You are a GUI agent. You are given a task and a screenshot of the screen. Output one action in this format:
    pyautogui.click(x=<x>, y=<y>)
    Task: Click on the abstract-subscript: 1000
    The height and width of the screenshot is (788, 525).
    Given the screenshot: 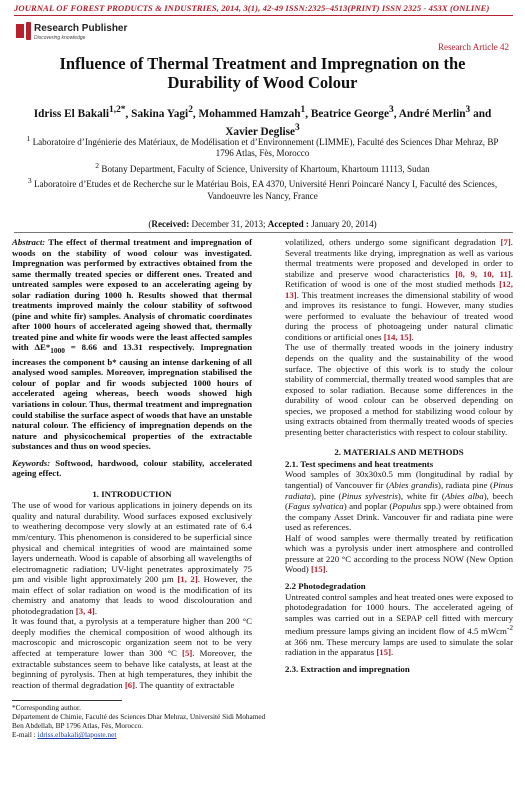 What is the action you would take?
    pyautogui.click(x=57, y=351)
    